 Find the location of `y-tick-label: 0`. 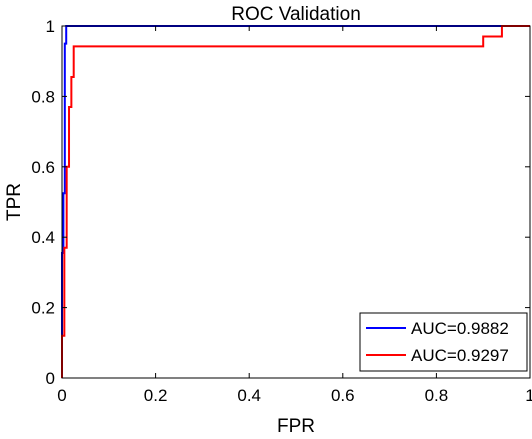

y-tick-label: 0 is located at coordinates (50, 378).